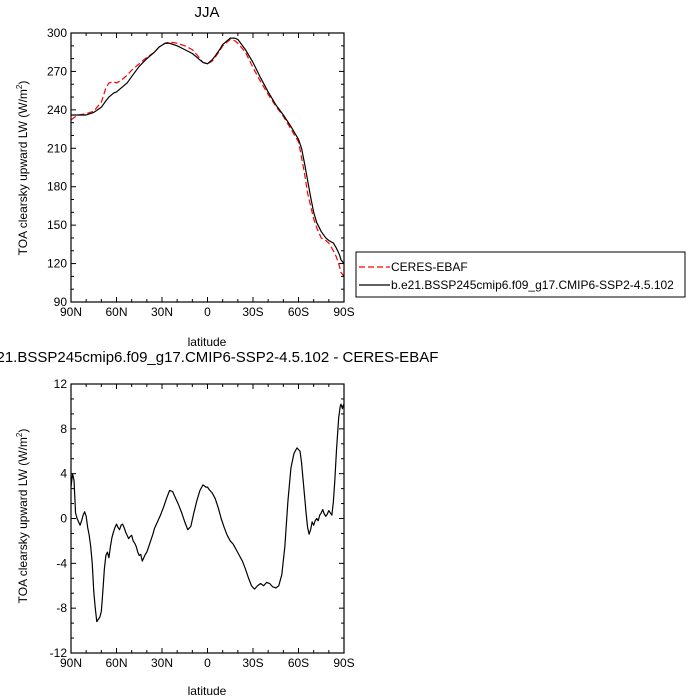  I want to click on bottom-y-tick-label: -12, so click(59, 653).